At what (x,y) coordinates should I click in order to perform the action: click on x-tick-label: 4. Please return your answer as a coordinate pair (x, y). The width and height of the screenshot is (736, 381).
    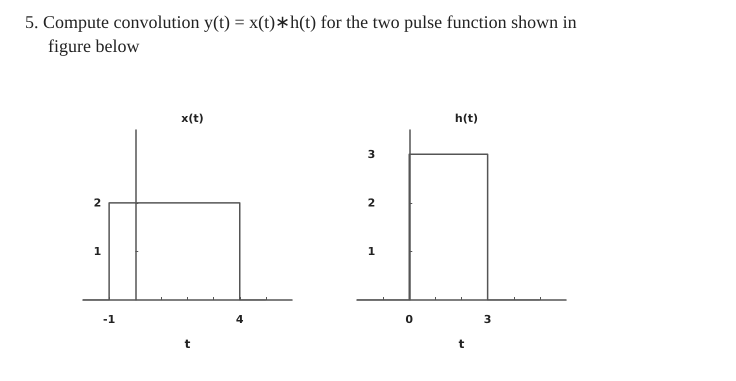
    Looking at the image, I should click on (240, 319).